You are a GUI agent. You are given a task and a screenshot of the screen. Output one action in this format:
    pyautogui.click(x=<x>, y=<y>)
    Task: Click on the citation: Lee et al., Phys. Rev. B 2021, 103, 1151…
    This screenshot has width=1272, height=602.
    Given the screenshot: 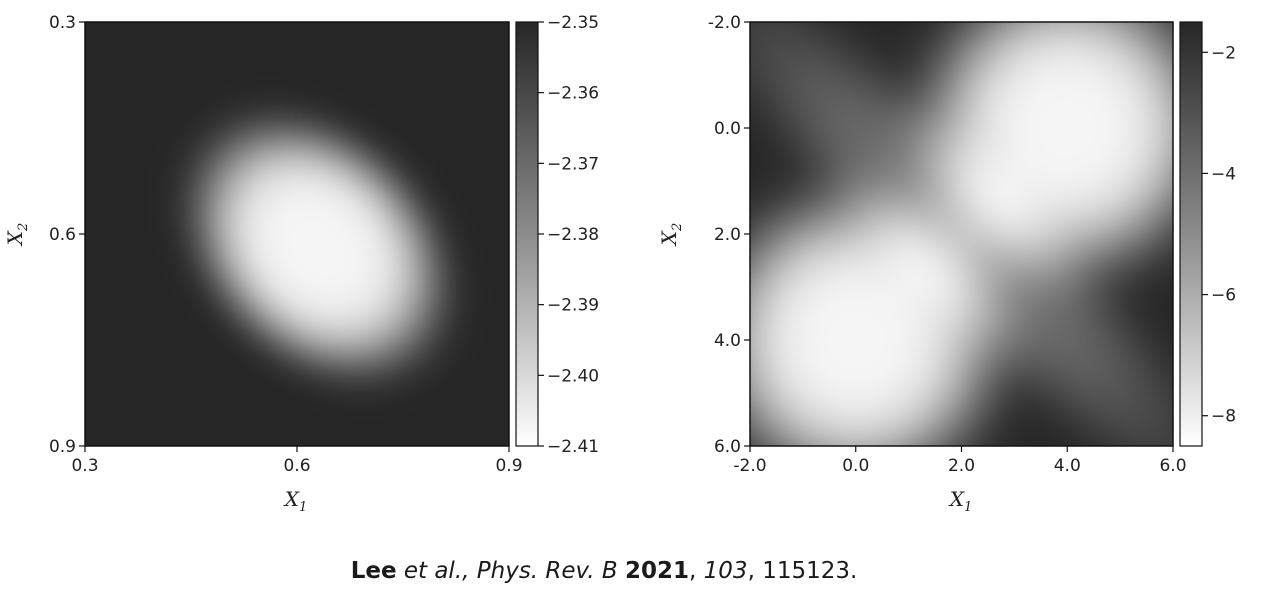 What is the action you would take?
    pyautogui.click(x=604, y=571)
    